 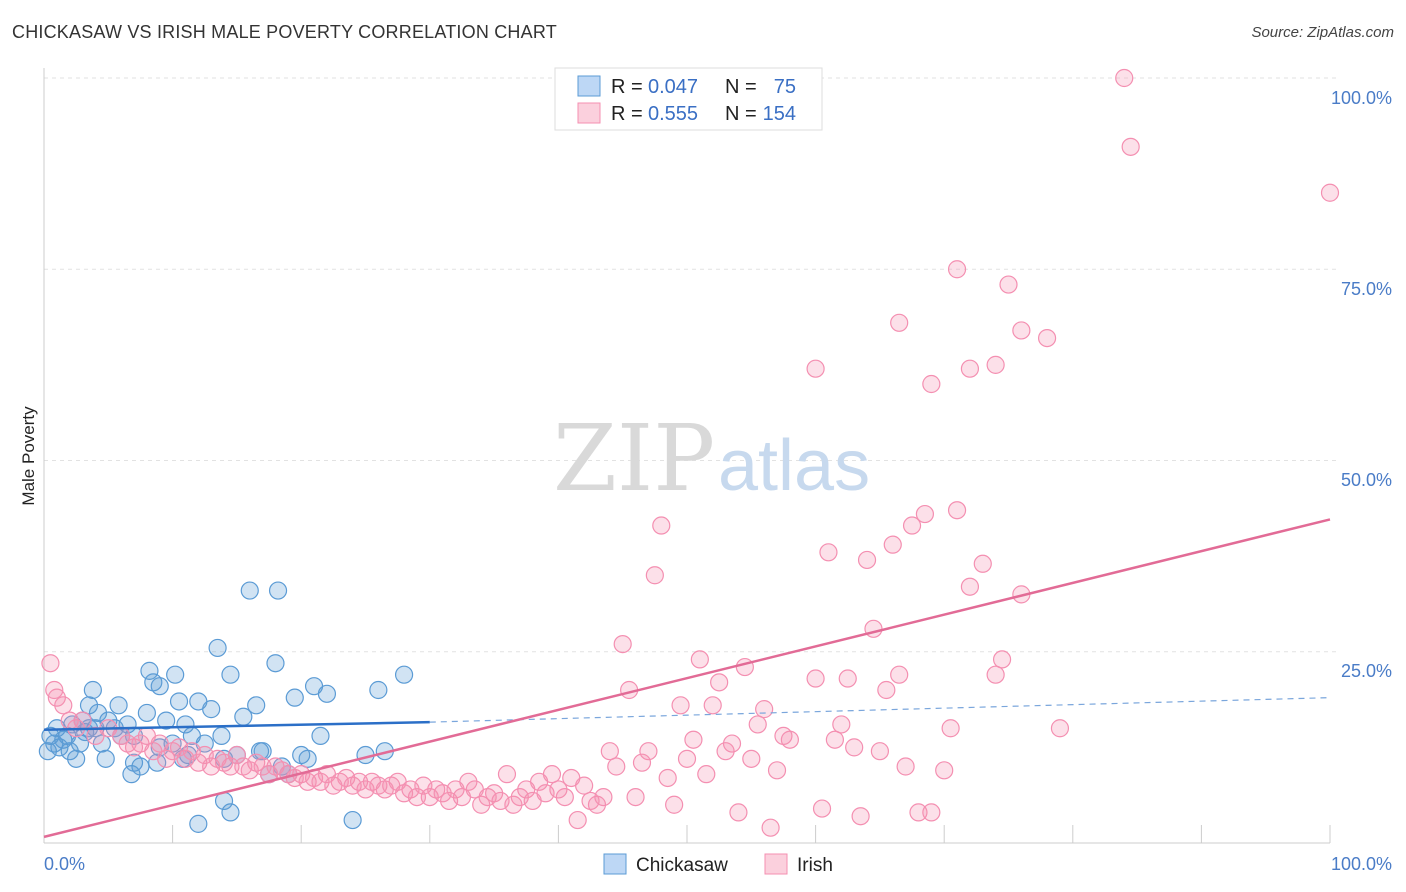 I want to click on series-chickasaw-points, so click(x=226, y=707).